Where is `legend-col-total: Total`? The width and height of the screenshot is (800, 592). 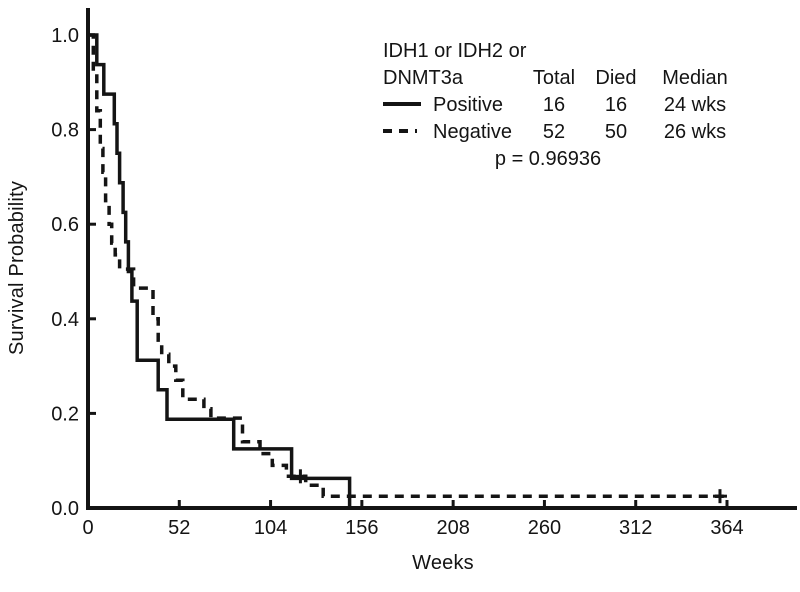
legend-col-total: Total is located at coordinates (554, 78).